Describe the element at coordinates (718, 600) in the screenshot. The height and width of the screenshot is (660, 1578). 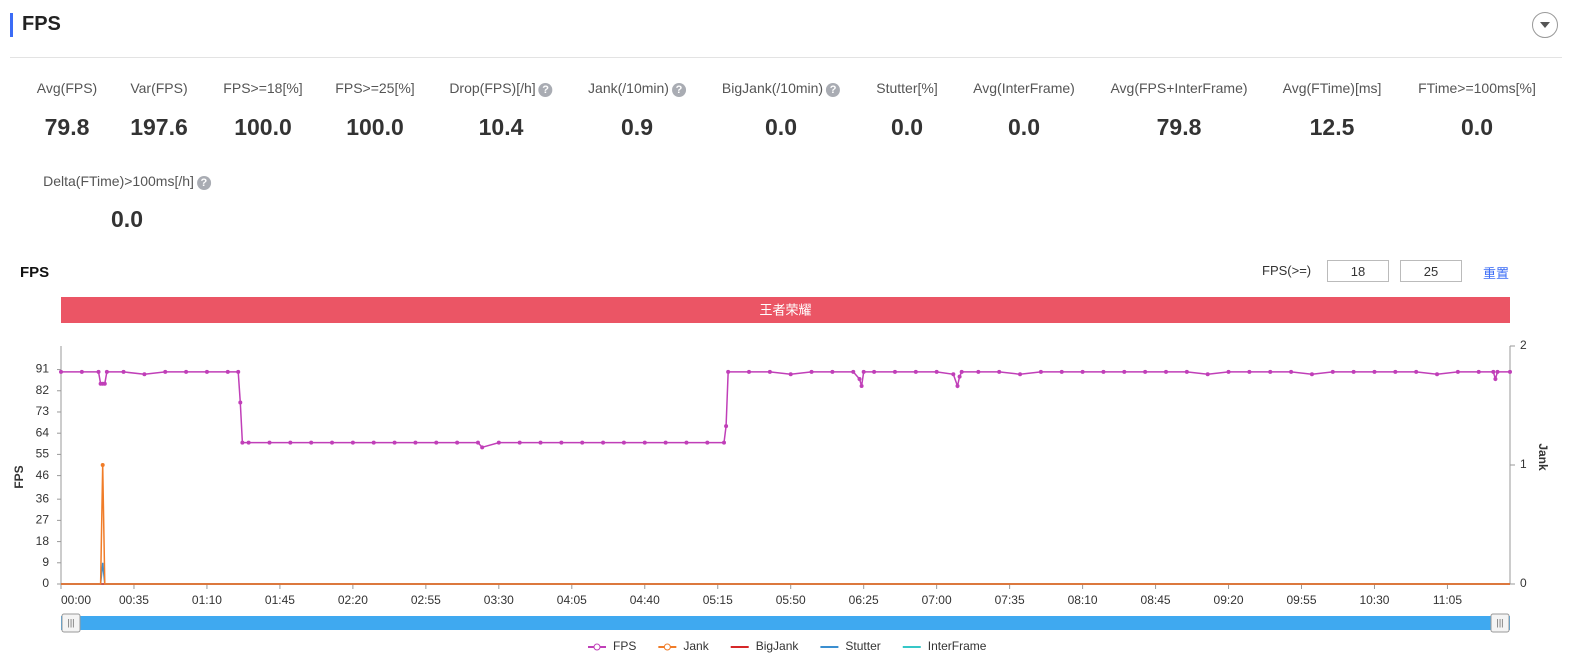
I see `x-tick-label: 05:15` at that location.